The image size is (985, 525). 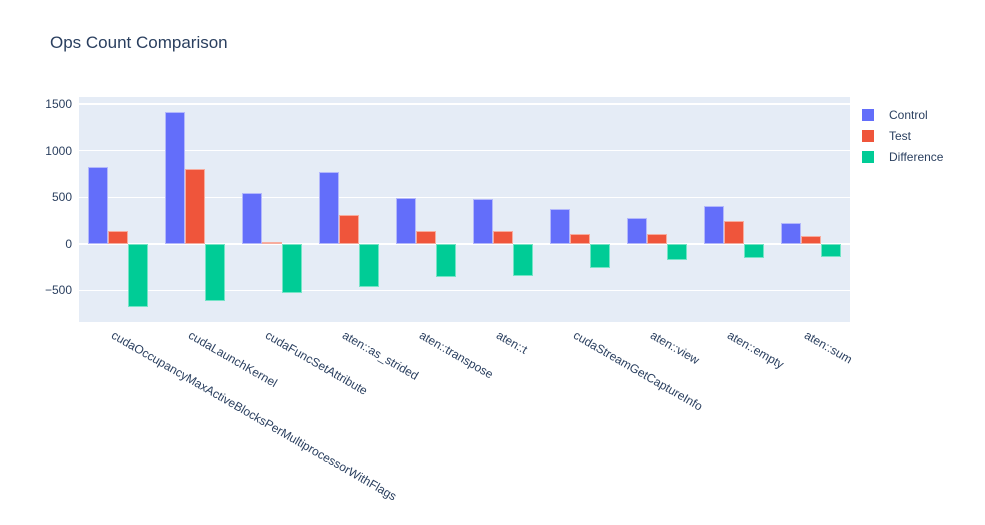 What do you see at coordinates (916, 156) in the screenshot?
I see `legend-label: Difference` at bounding box center [916, 156].